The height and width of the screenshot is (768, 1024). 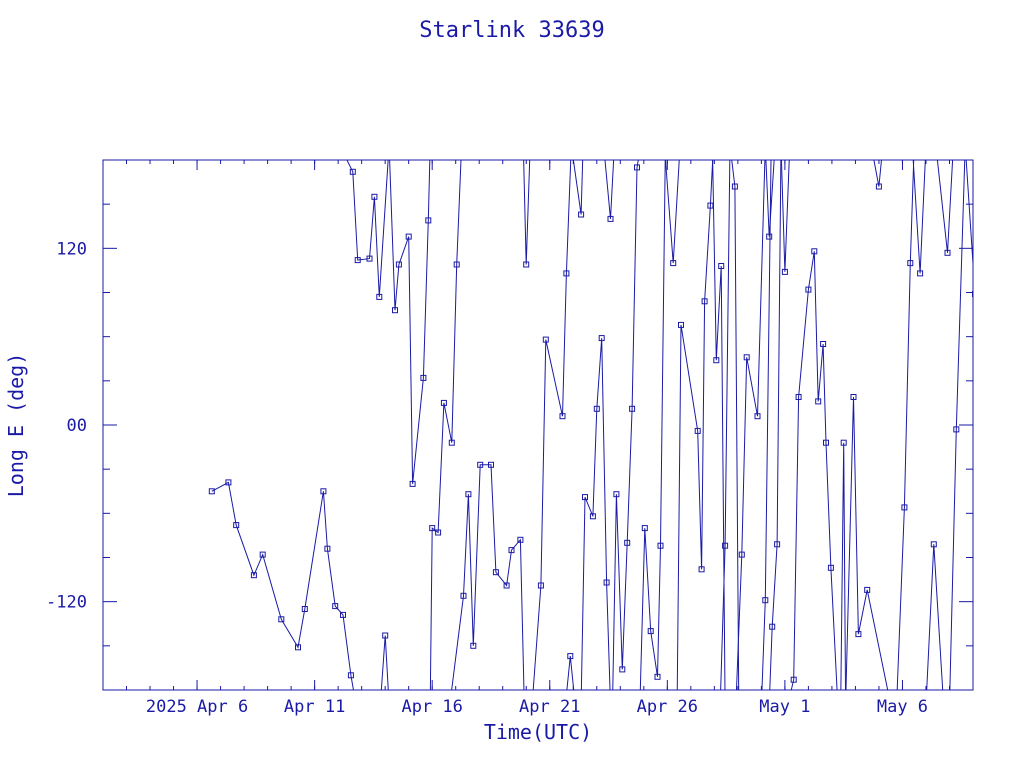 I want to click on y-axis-label: Long E (deg), so click(x=16, y=425).